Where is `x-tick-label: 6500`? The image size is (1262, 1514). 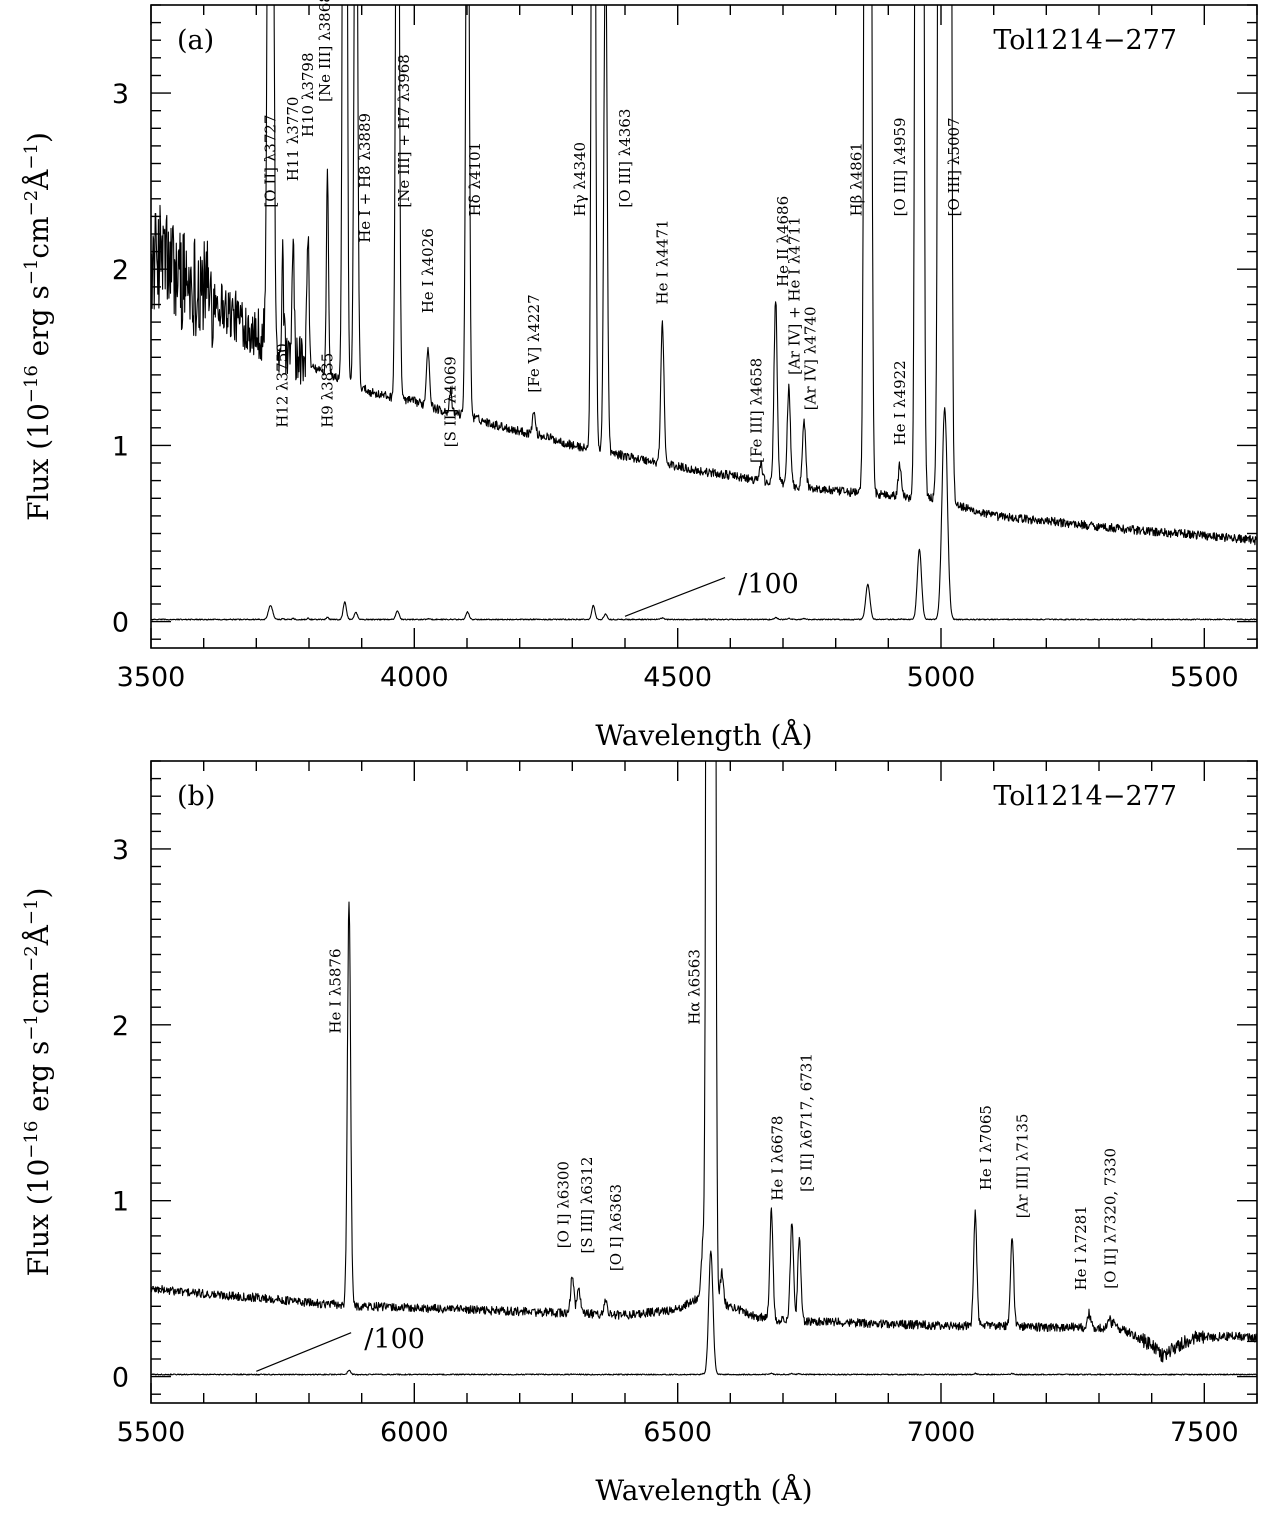
x-tick-label: 6500 is located at coordinates (677, 1432).